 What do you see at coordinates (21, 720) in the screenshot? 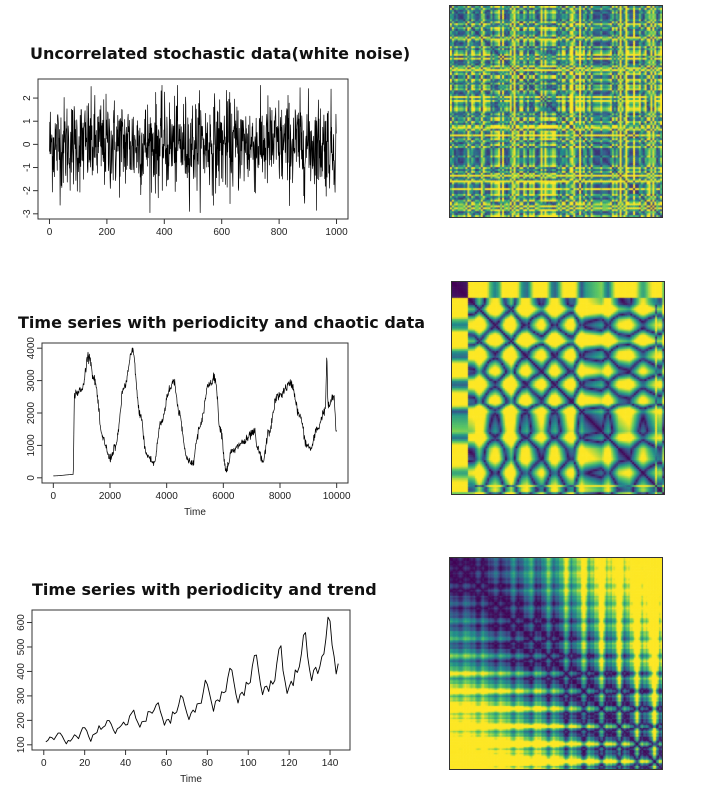
I see `y-tick-label: 200` at bounding box center [21, 720].